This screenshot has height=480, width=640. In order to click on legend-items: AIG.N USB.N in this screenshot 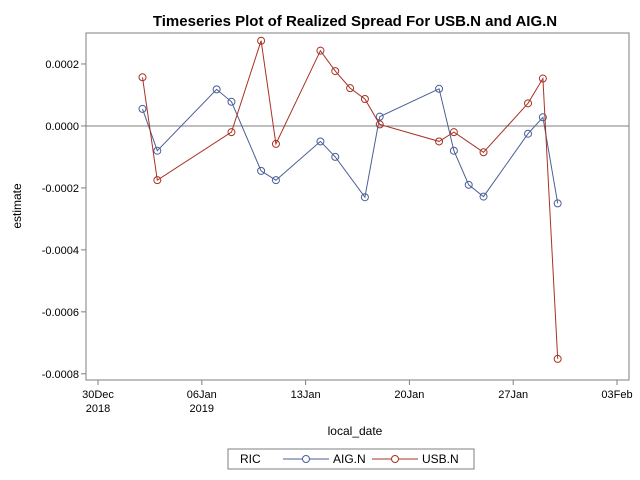, I will do `click(371, 459)`.